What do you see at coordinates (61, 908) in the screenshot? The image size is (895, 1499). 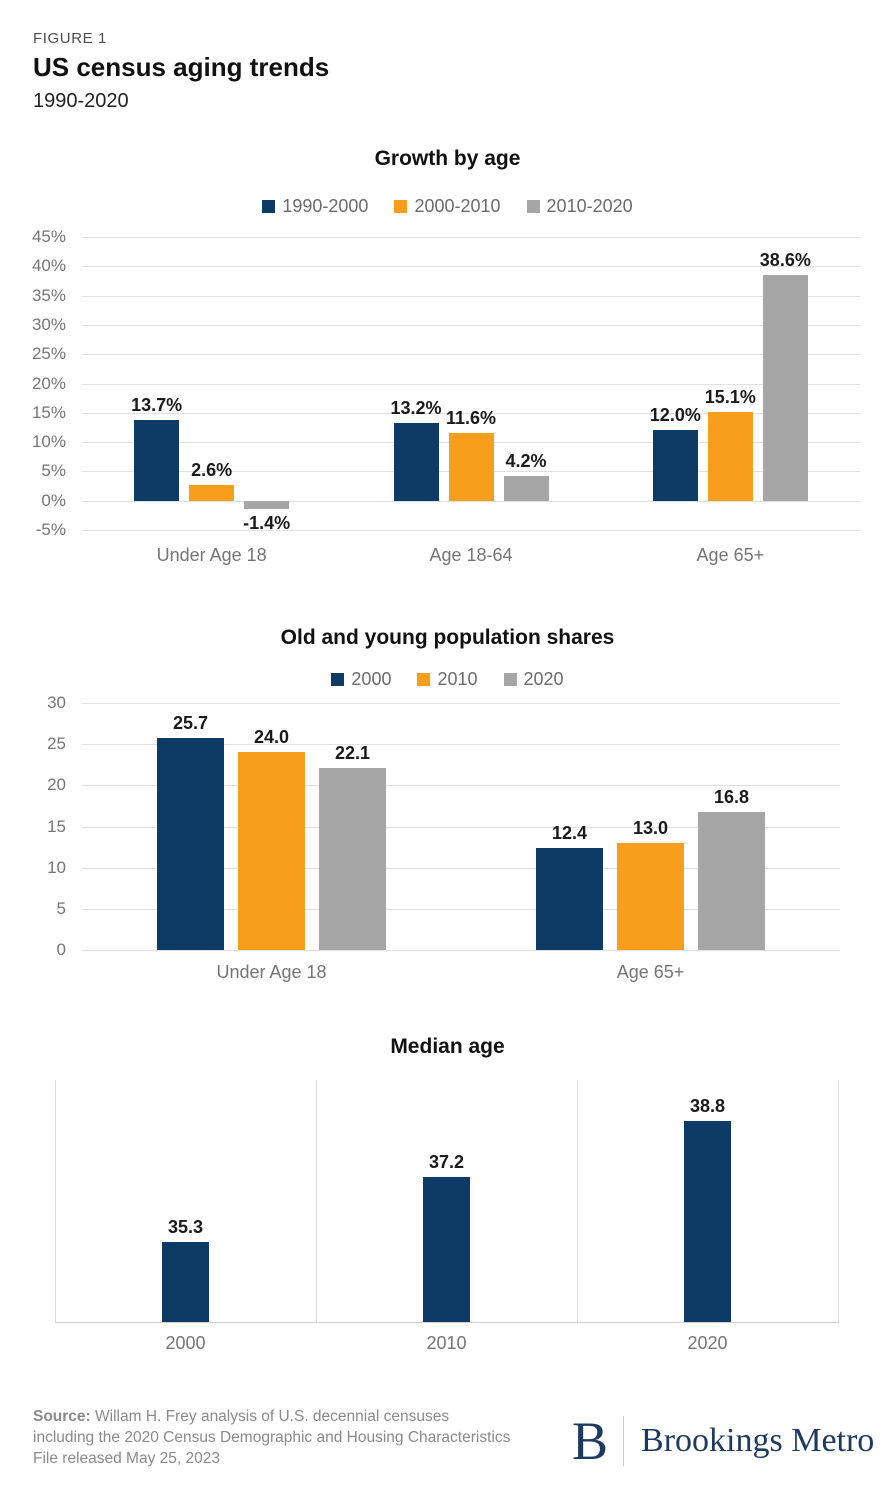 I see `y-tick-label: 5` at bounding box center [61, 908].